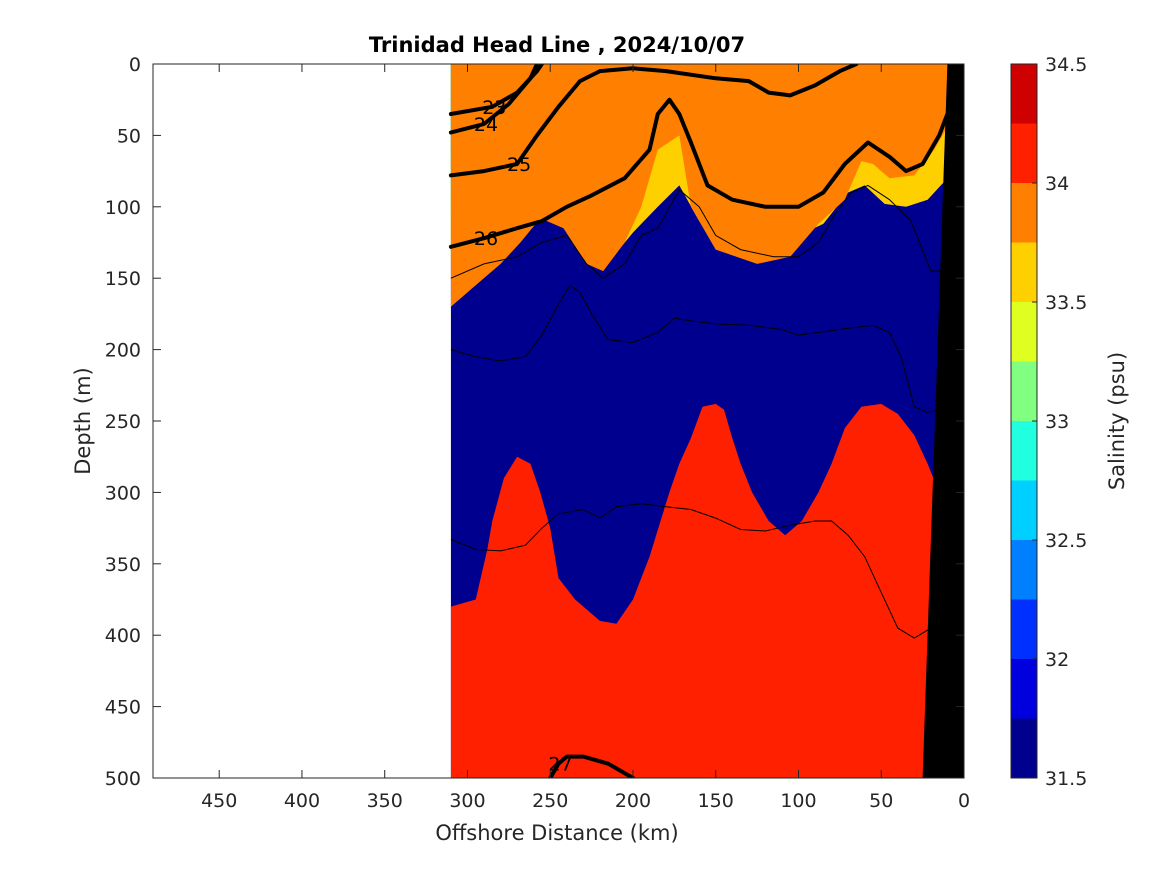 The image size is (1167, 875). Describe the element at coordinates (1066, 303) in the screenshot. I see `colorbar-tick-label: 33.5` at that location.